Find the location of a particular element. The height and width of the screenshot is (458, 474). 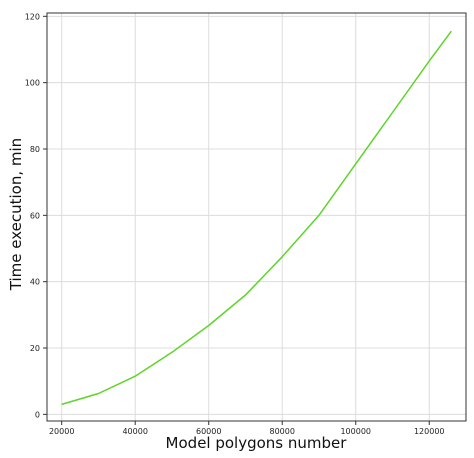

x-tick-label: 20000 is located at coordinates (61, 431).